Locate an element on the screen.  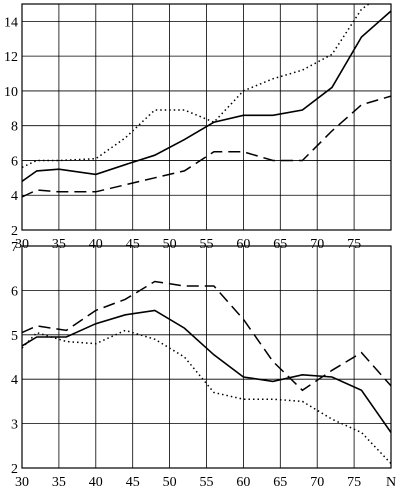
x-tick-label: N is located at coordinates (391, 482).